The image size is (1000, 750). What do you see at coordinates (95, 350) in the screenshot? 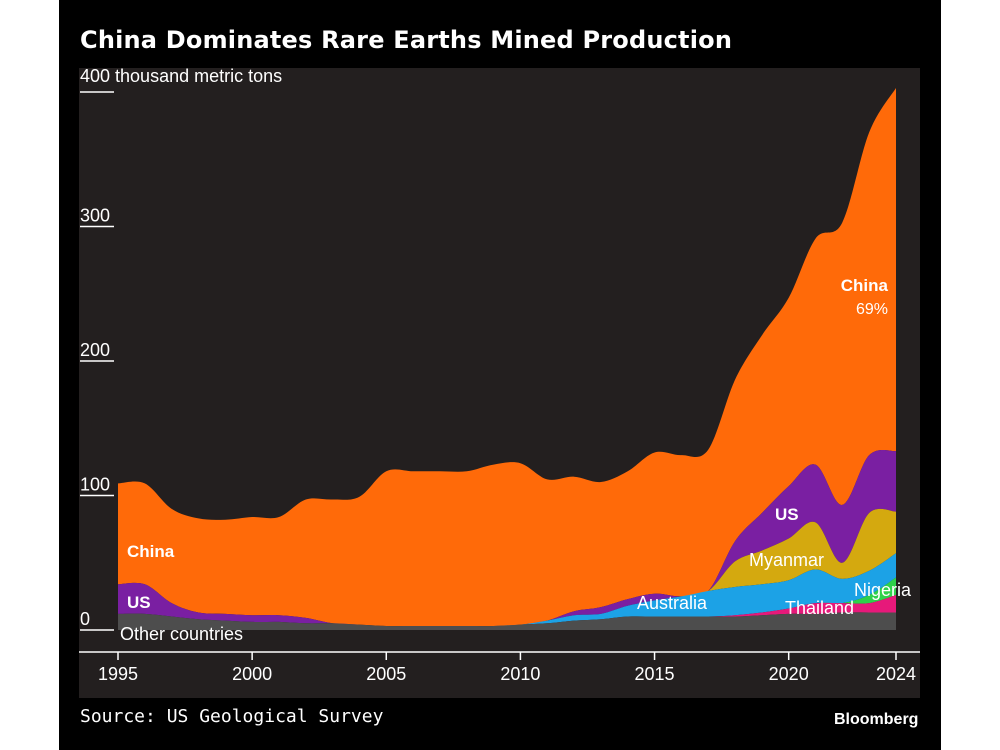
I see `y-tick-label: 200` at bounding box center [95, 350].